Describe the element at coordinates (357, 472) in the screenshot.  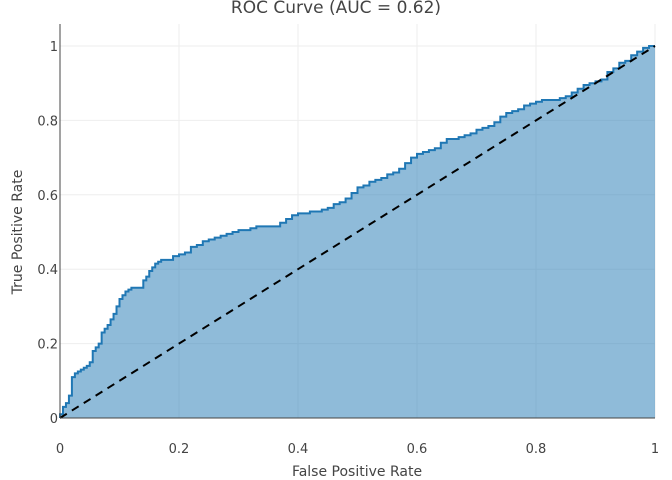
I see `x-axis-label: False Positive Rate` at that location.